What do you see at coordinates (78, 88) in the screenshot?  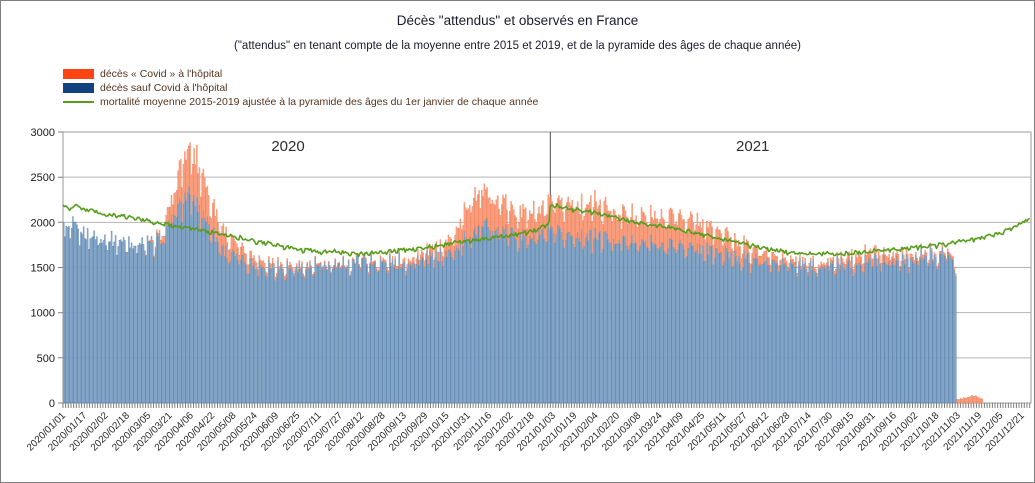 I see `non-covid-swatch` at bounding box center [78, 88].